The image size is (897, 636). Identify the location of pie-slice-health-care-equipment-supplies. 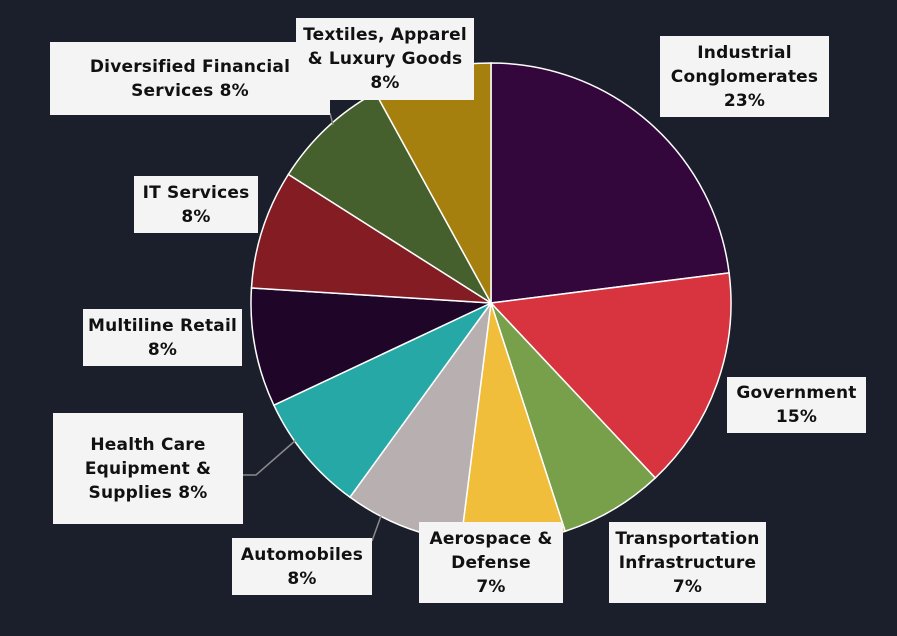
(382, 400).